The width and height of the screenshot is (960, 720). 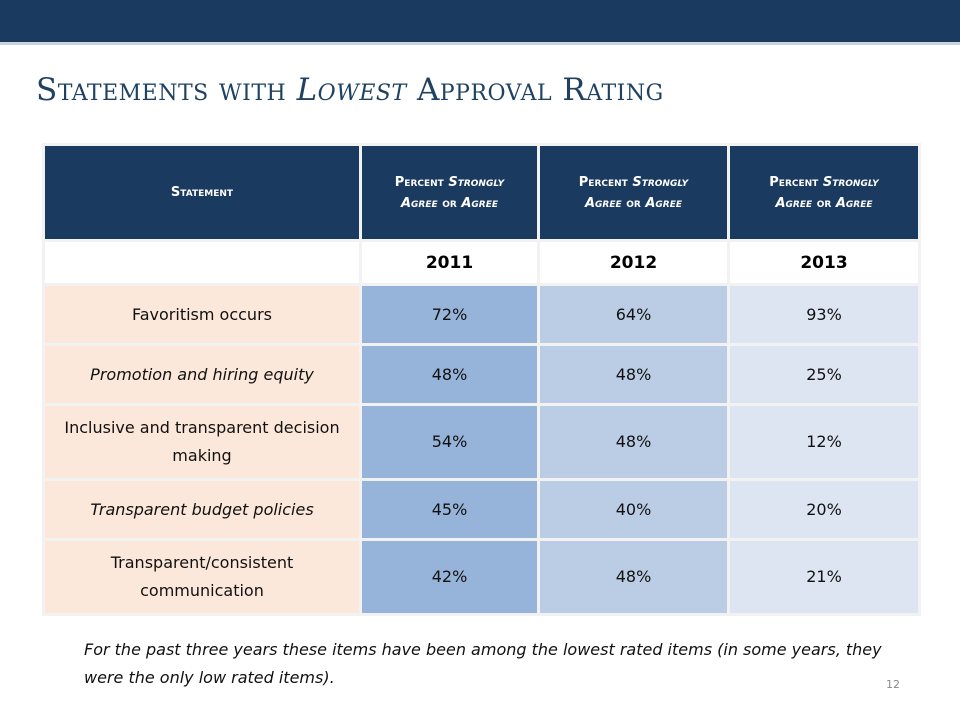 I want to click on value-cell-2011: 72%, so click(x=449, y=314).